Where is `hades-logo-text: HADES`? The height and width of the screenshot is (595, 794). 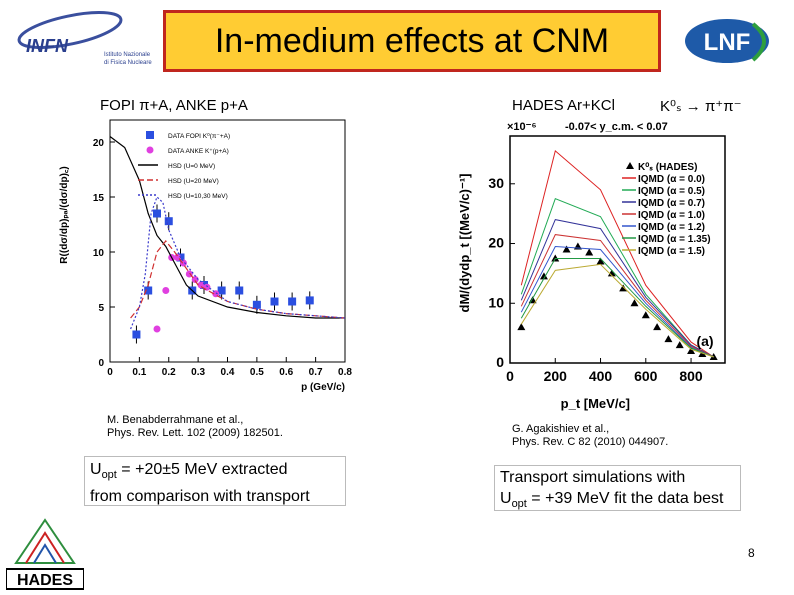 hades-logo-text: HADES is located at coordinates (45, 580).